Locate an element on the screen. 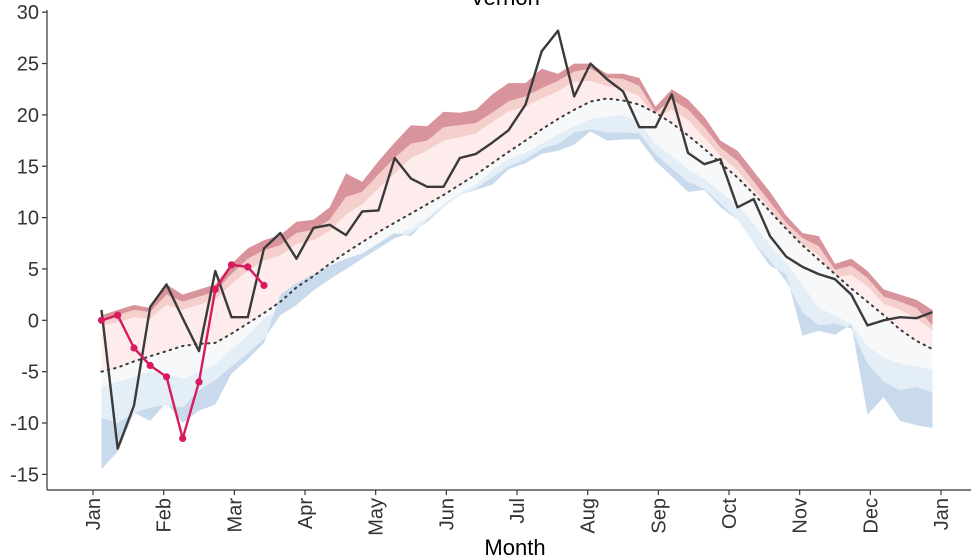  y-tick-label: -5 is located at coordinates (30, 373).